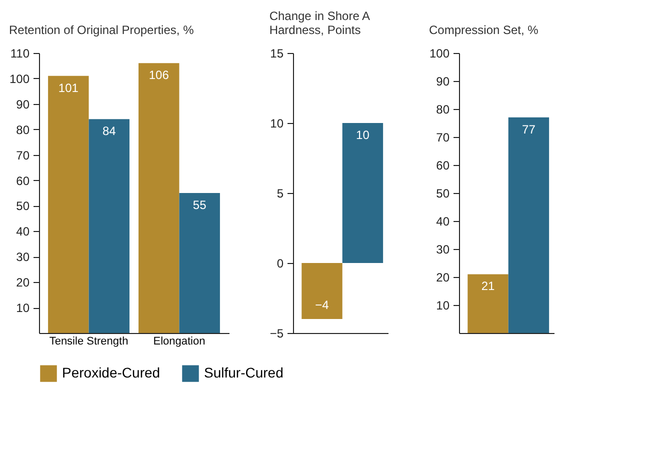 Image resolution: width=670 pixels, height=467 pixels. I want to click on legend-label: Peroxide-Cured, so click(111, 372).